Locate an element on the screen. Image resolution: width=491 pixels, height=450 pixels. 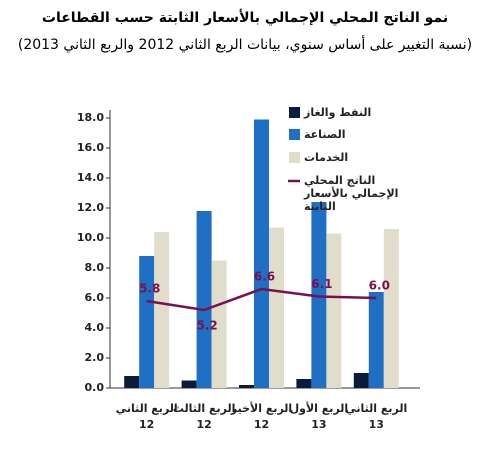
line is located at coordinates (261, 299).